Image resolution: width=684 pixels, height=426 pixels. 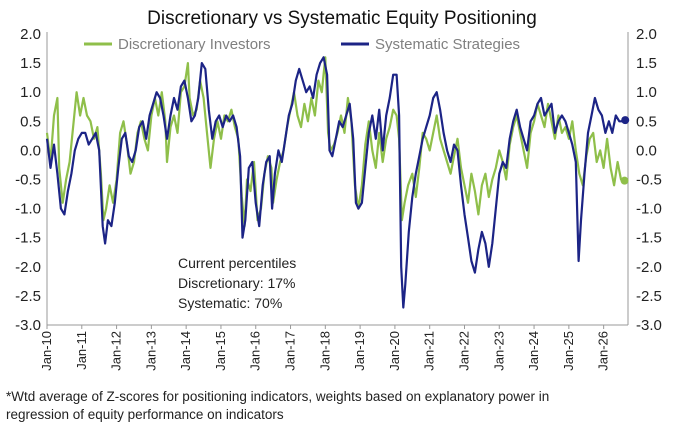 I want to click on x-tick-label: Jan-26, so click(x=603, y=351).